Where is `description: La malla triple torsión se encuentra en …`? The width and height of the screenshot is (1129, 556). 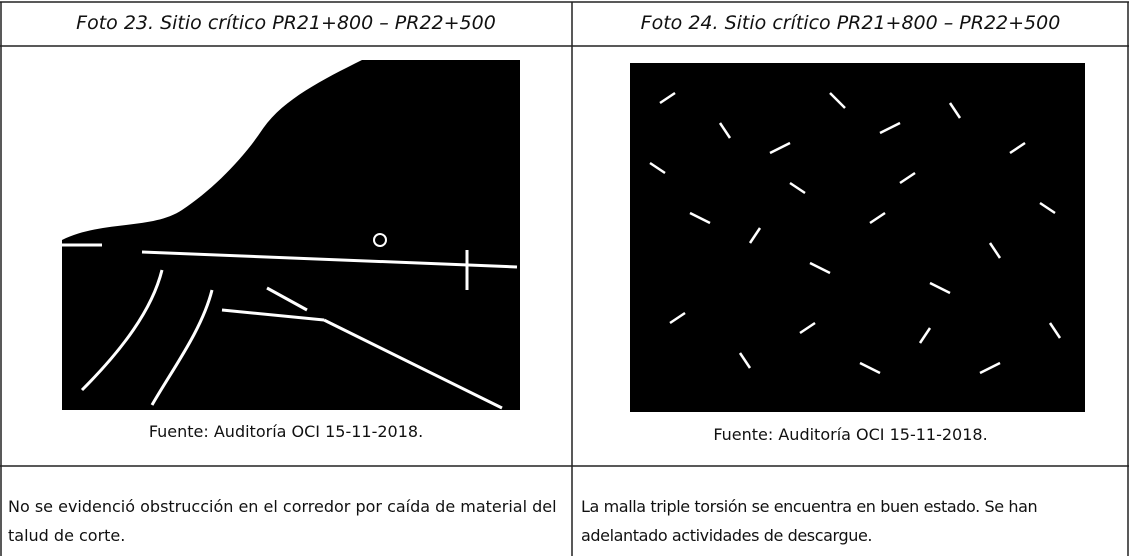
description: La malla triple torsión se encuentra en … is located at coordinates (809, 521).